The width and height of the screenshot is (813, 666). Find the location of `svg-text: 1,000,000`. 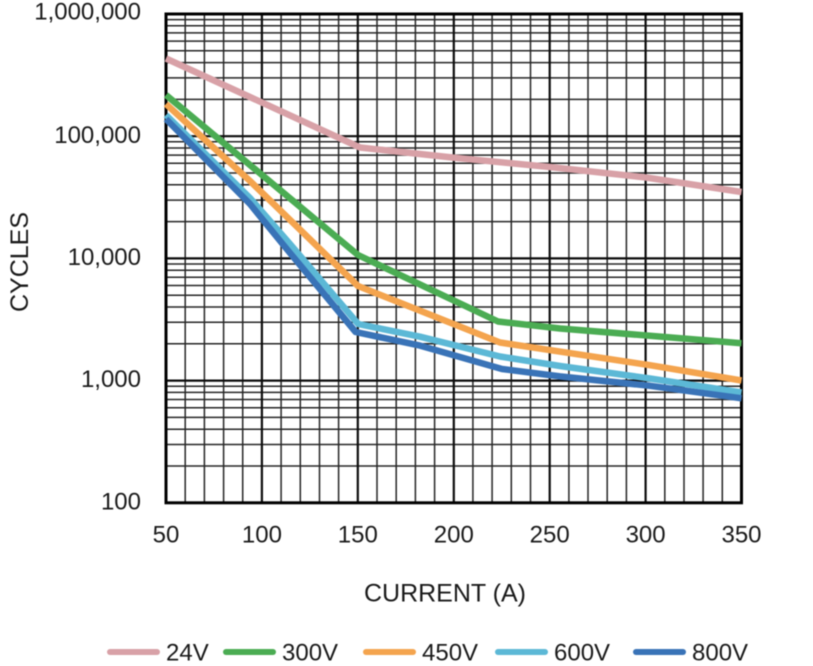

svg-text: 1,000,000 is located at coordinates (87, 13).